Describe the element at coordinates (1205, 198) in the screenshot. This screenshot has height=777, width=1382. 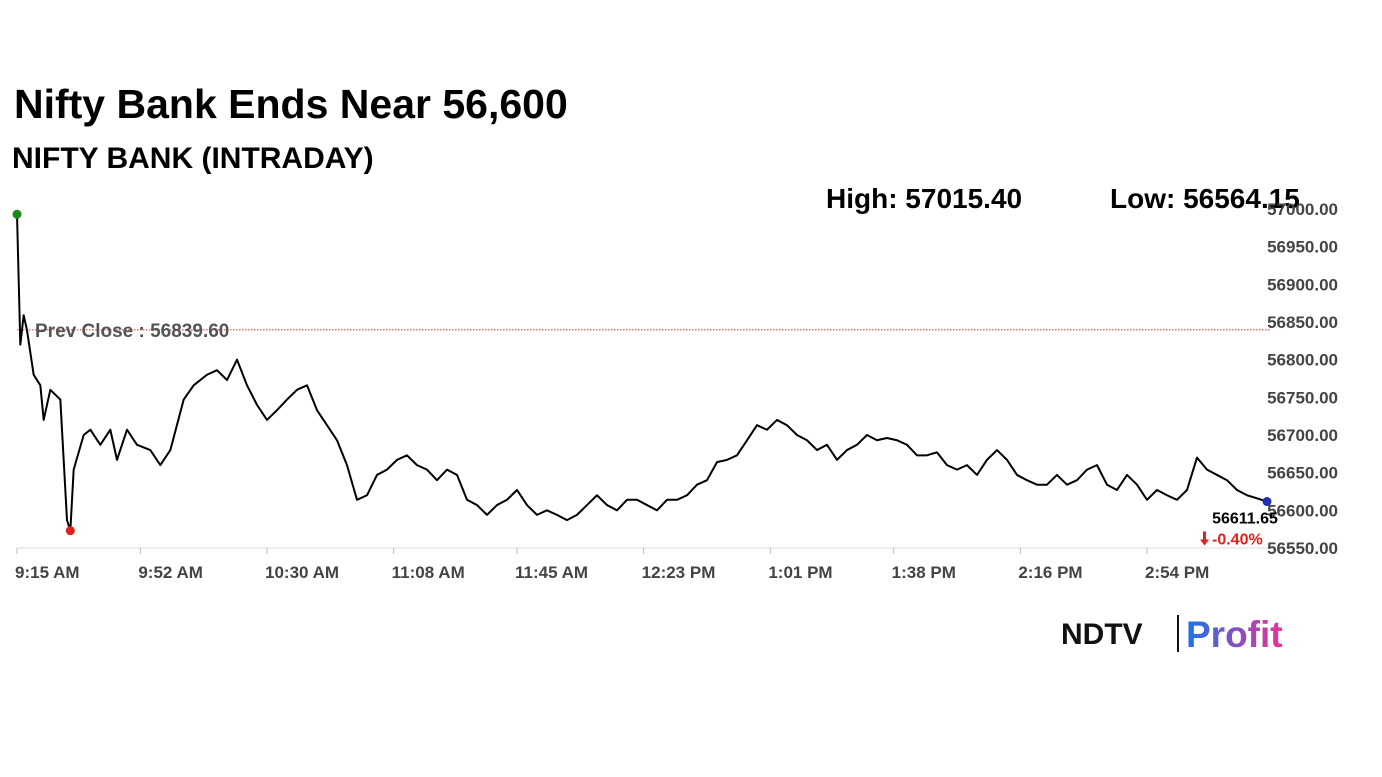
I see `low-label: Low: 56564.15` at that location.